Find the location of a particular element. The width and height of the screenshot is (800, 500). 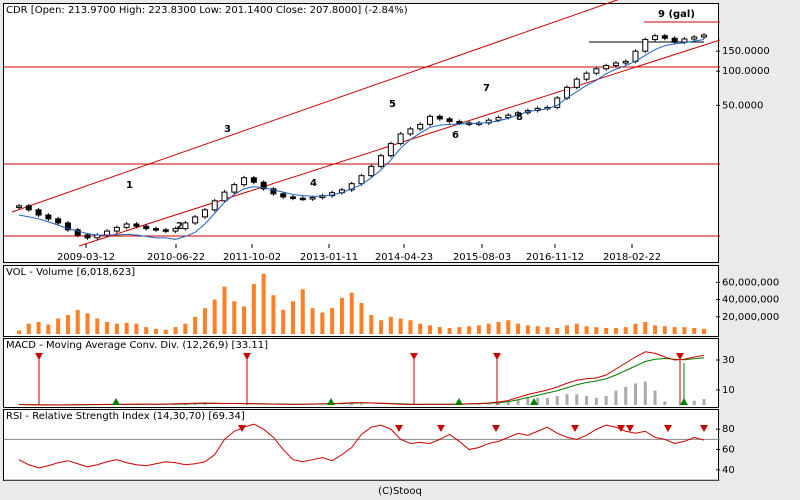

x-tick-label: 2015-08-03 is located at coordinates (482, 257).